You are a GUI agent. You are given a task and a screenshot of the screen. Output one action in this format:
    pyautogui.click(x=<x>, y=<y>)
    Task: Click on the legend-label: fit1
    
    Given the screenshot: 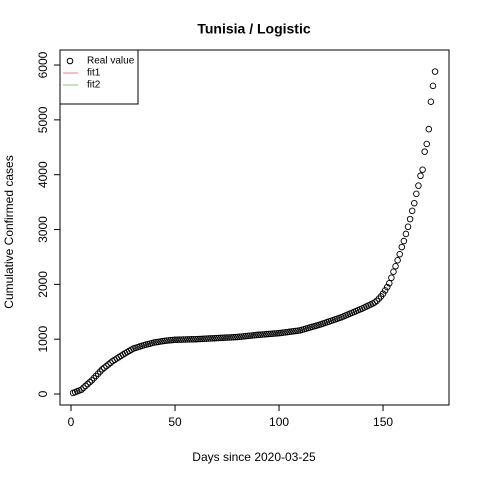 What is the action you would take?
    pyautogui.click(x=94, y=73)
    